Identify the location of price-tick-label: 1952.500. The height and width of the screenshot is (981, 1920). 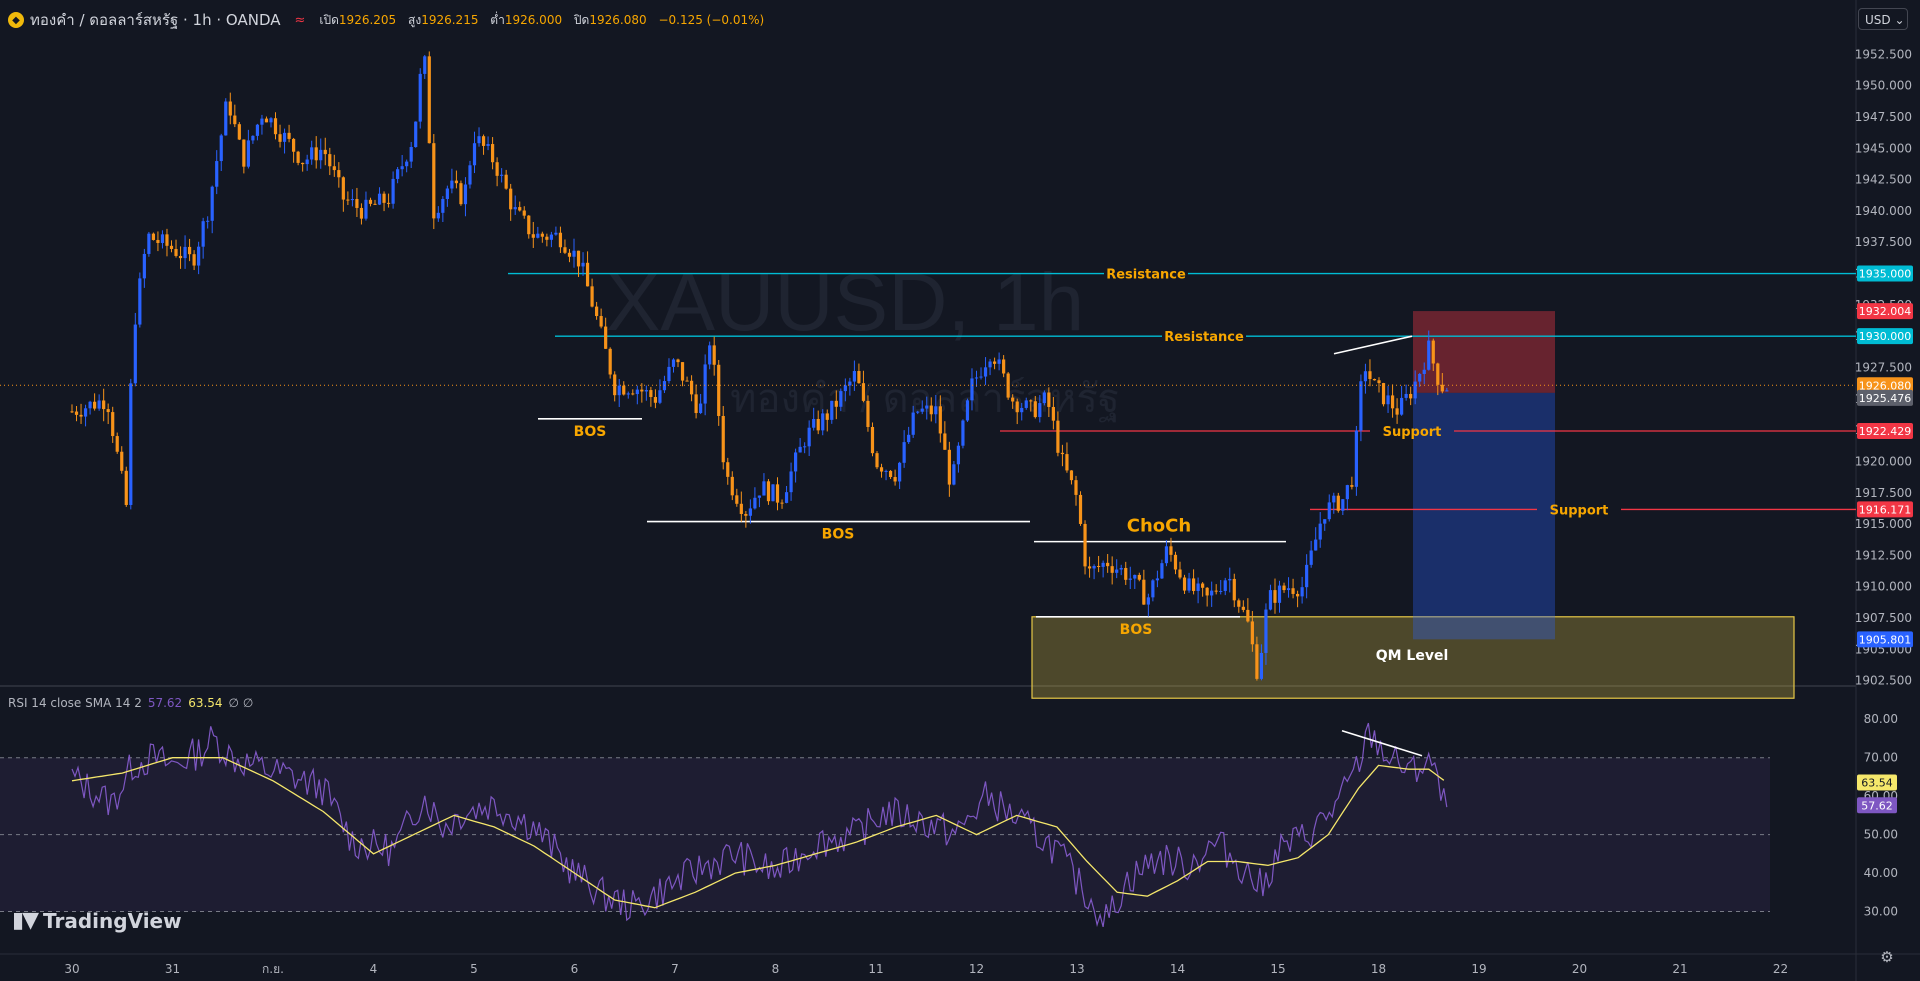
(1883, 54).